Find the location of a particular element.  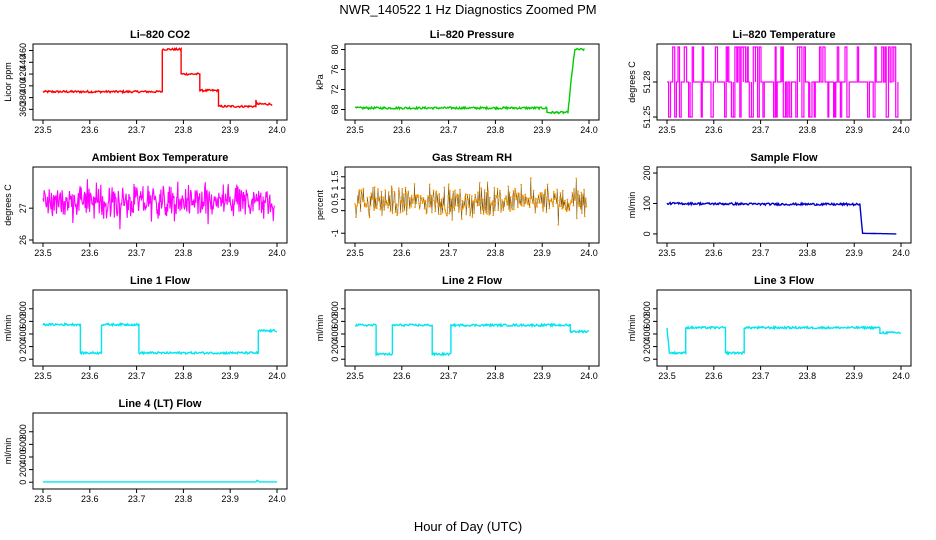

y-tick-label: 380 is located at coordinates (23, 97).